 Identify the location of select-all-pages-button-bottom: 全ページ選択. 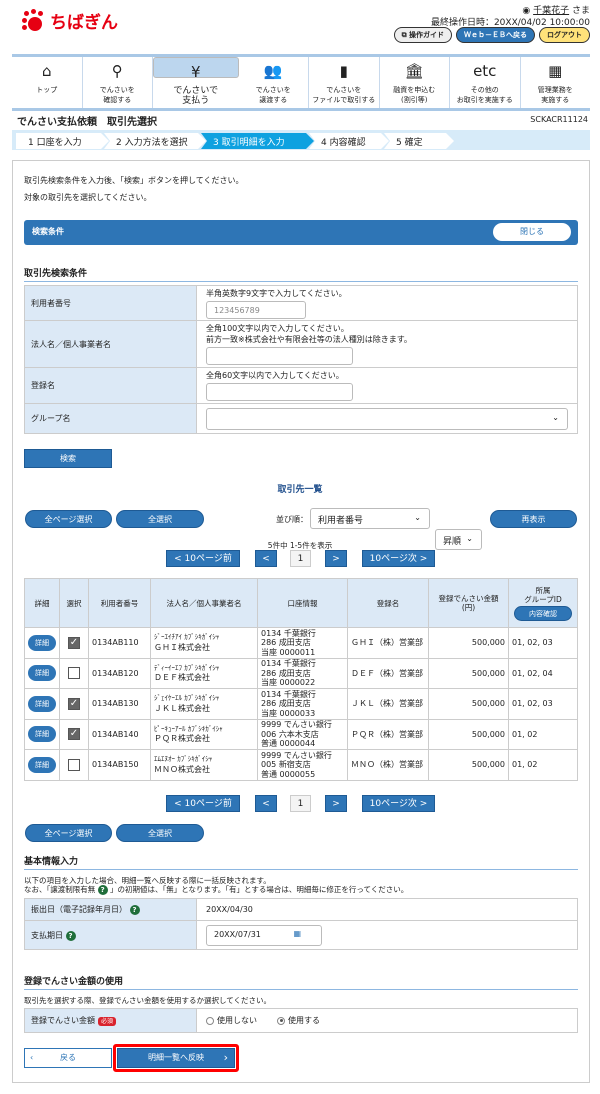
(68, 833).